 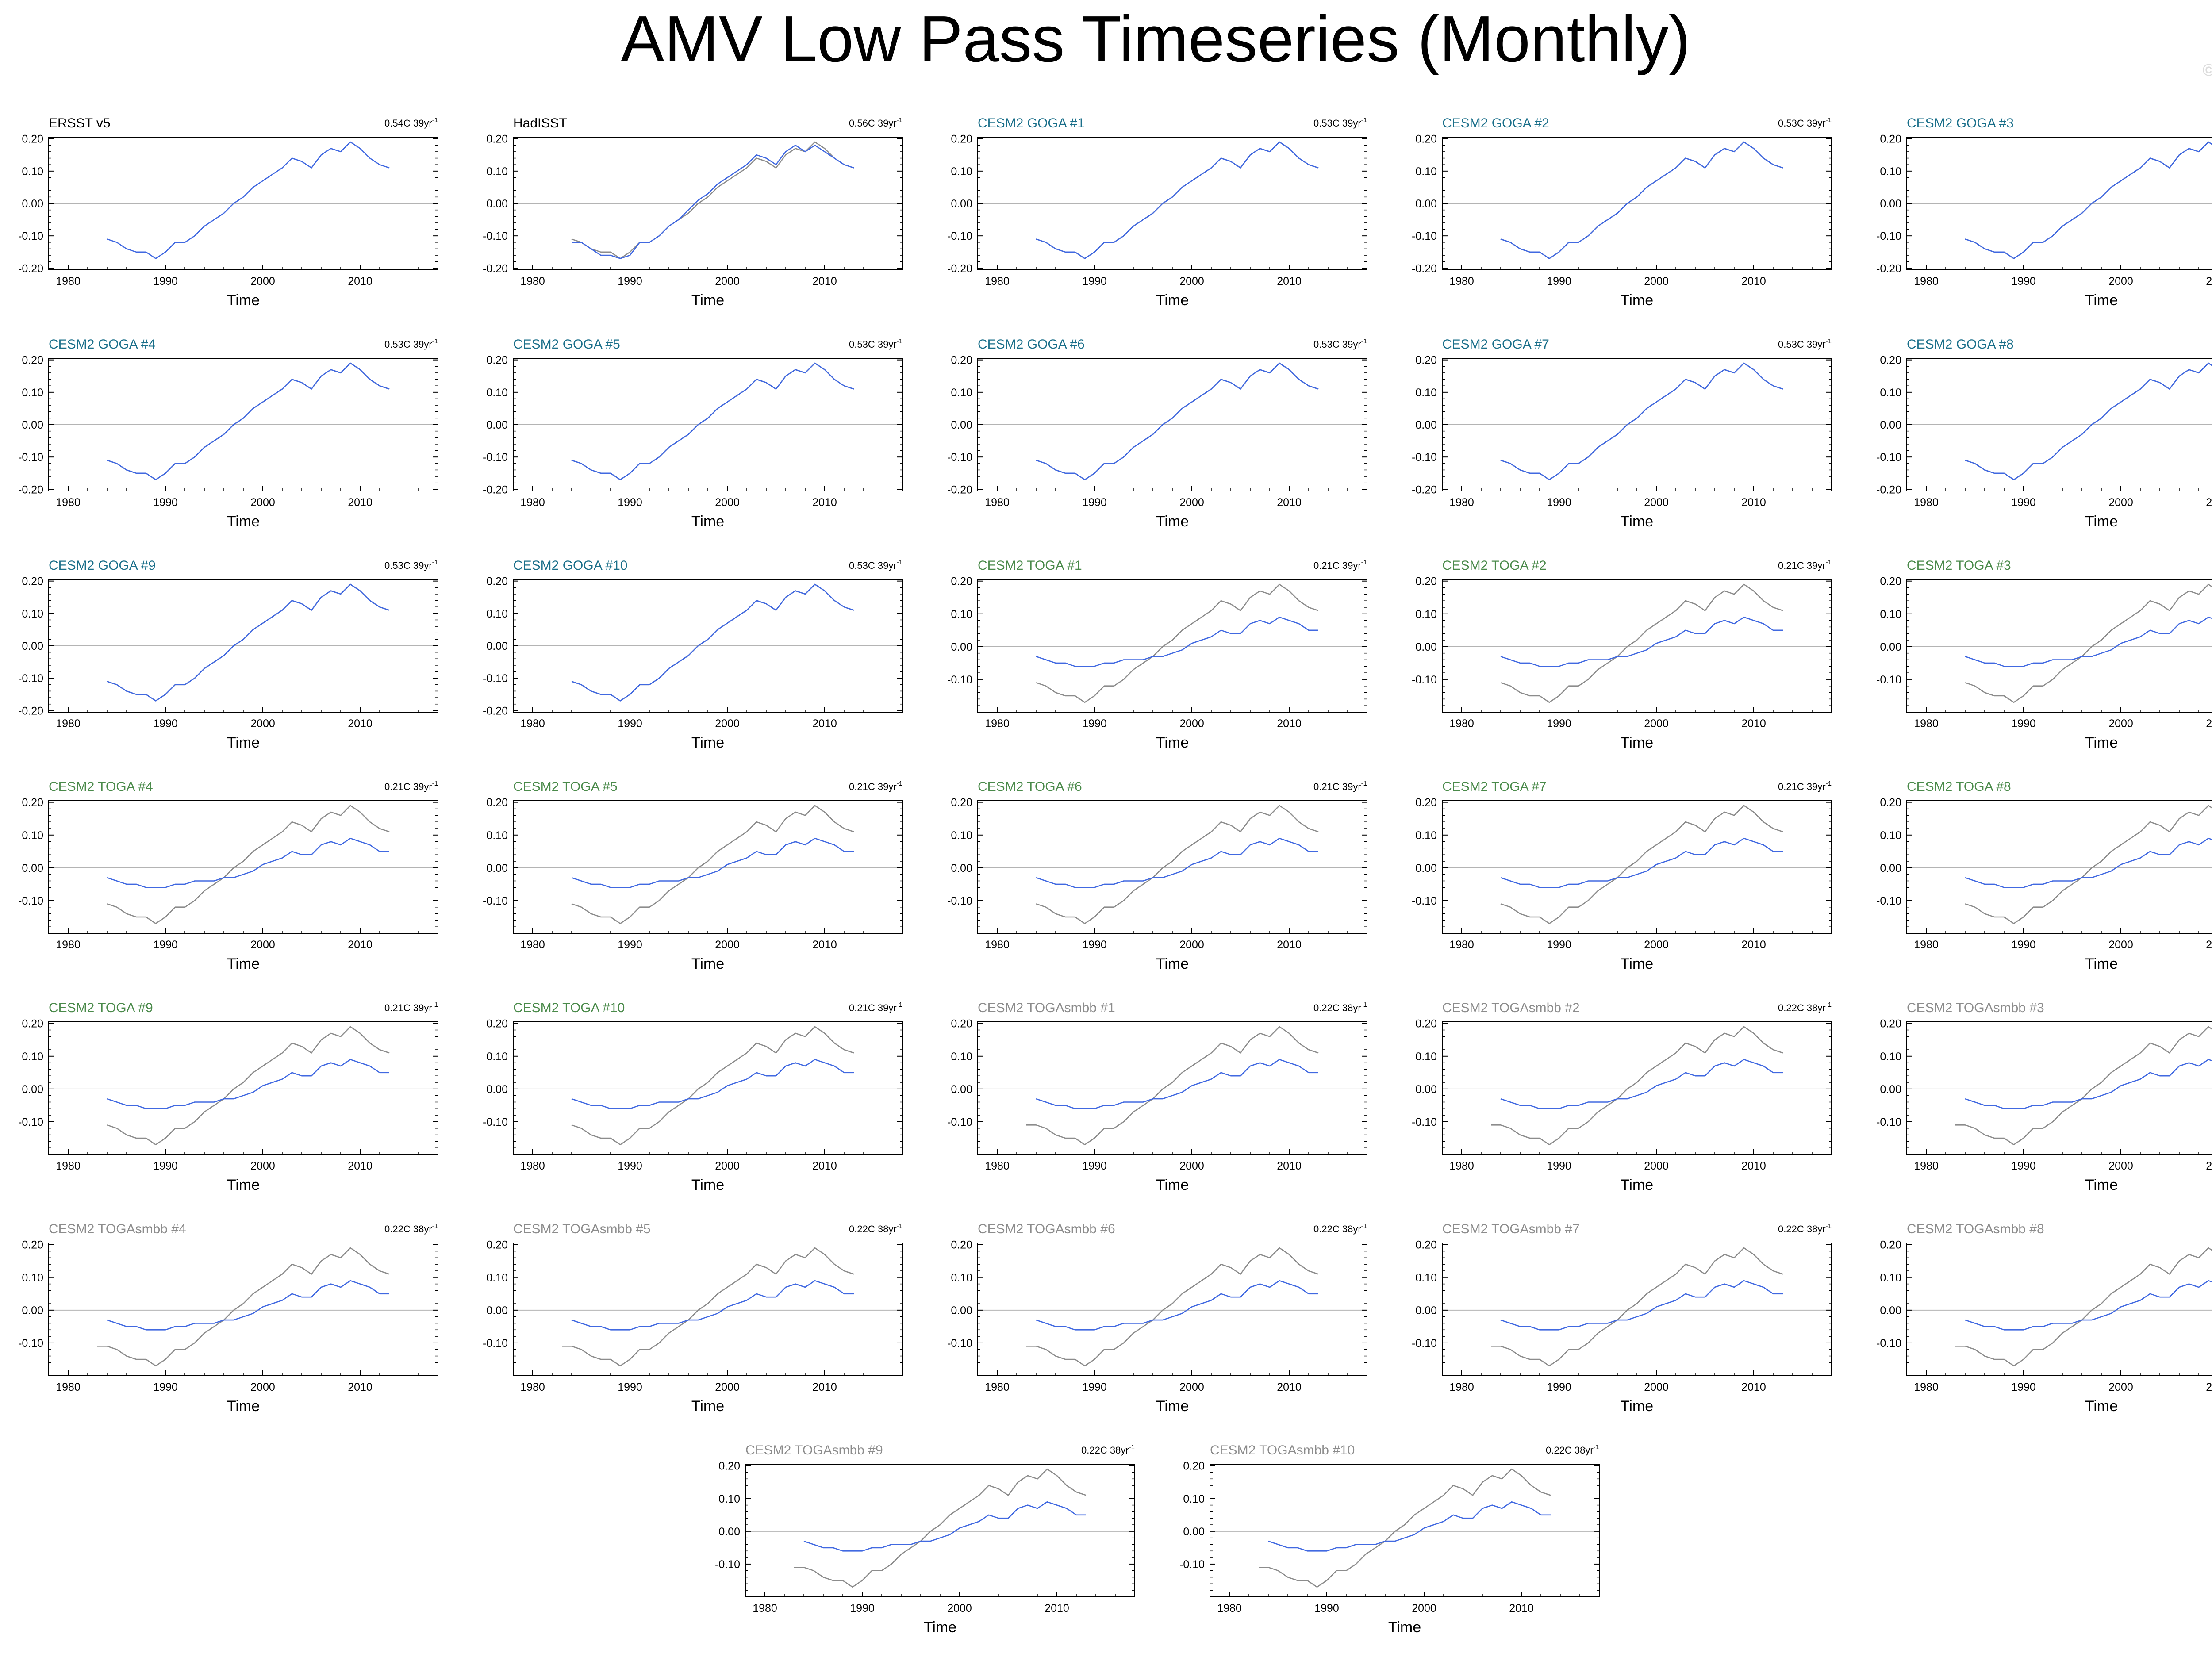 What do you see at coordinates (1282, 1450) in the screenshot?
I see `panel-title: CESM2 TOGAsmbb #10` at bounding box center [1282, 1450].